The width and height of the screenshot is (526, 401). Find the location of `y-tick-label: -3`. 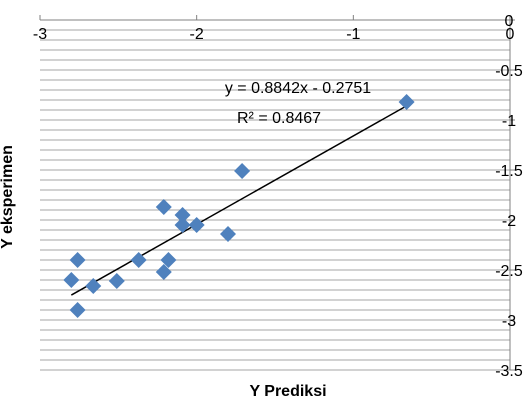

y-tick-label: -3 is located at coordinates (509, 321).